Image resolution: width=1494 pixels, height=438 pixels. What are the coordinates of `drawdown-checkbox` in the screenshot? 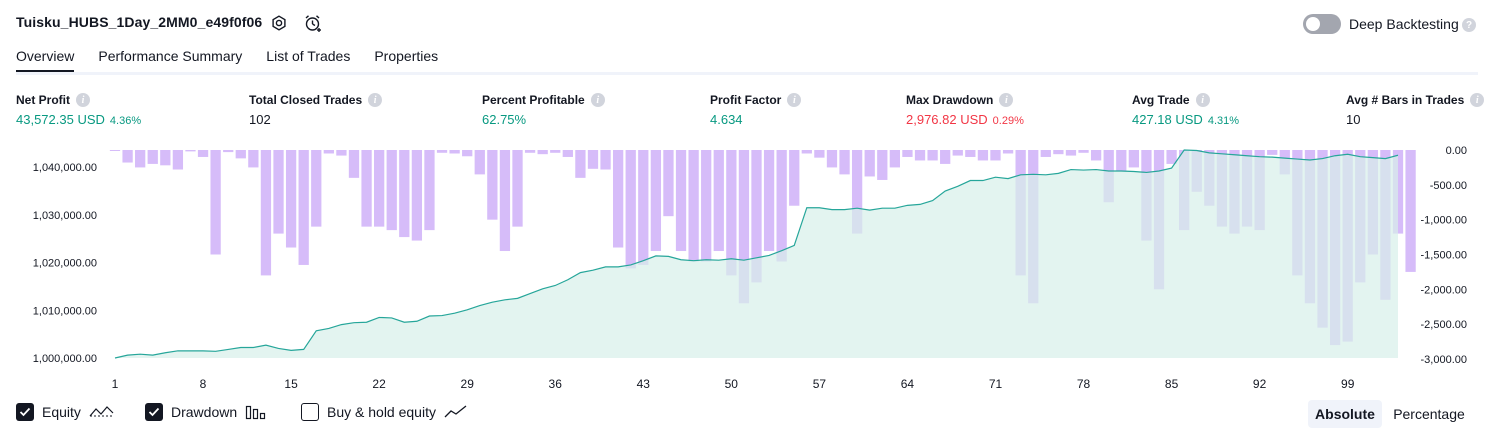 It's located at (154, 412).